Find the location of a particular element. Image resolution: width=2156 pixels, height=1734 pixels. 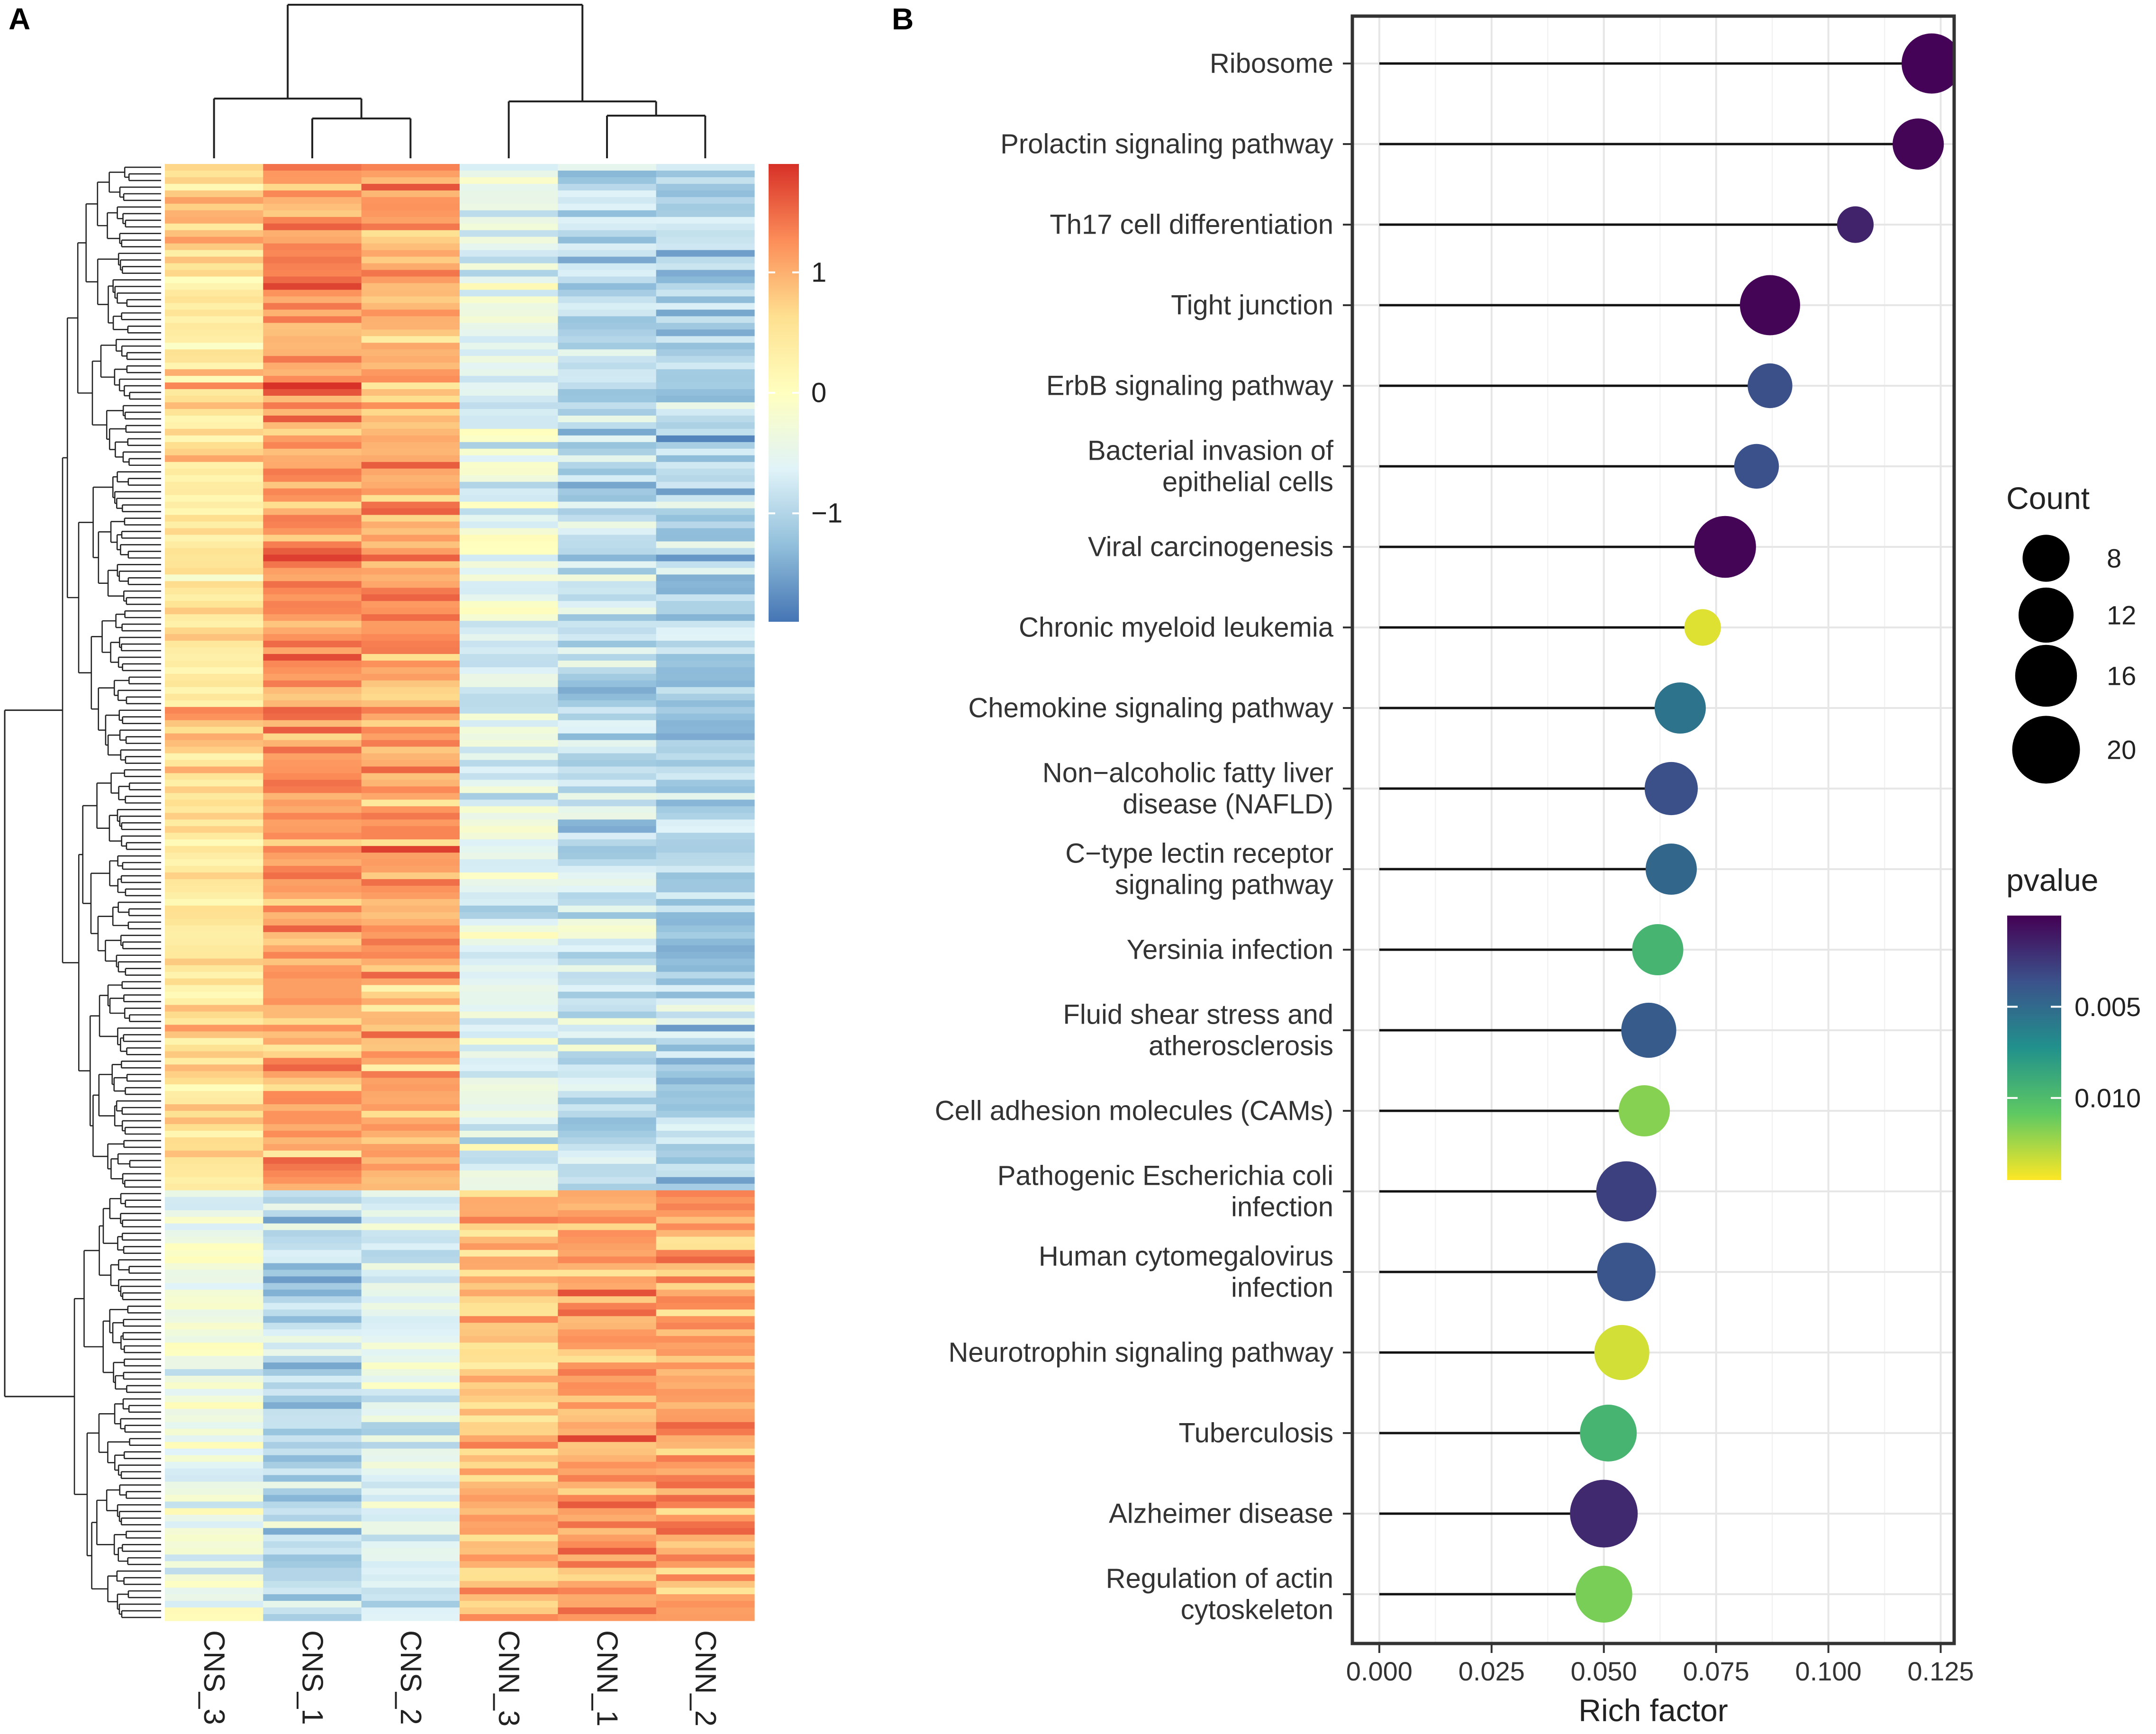

legend-count-label: 20 is located at coordinates (2121, 750).